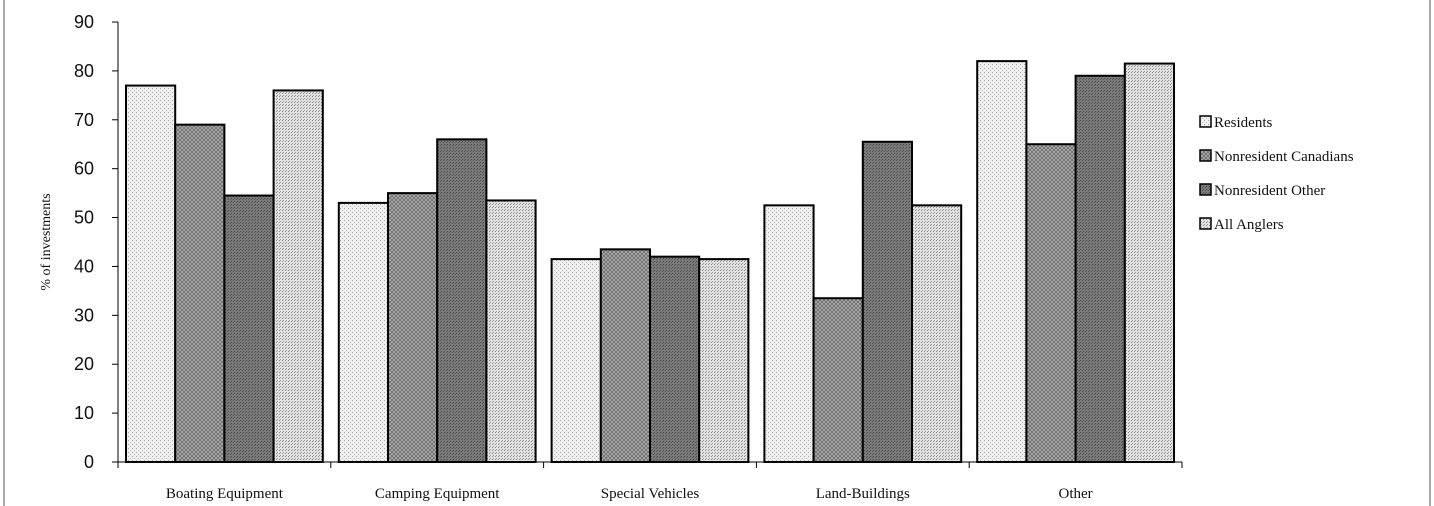 The width and height of the screenshot is (1434, 506). I want to click on y-tick-label: 20, so click(84, 364).